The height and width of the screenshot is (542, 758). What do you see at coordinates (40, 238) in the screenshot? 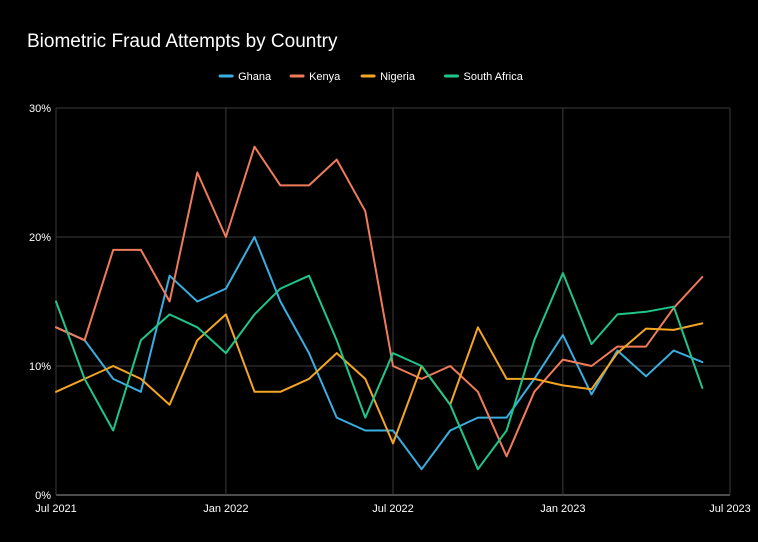
I see `y-tick-label: 20%` at bounding box center [40, 238].